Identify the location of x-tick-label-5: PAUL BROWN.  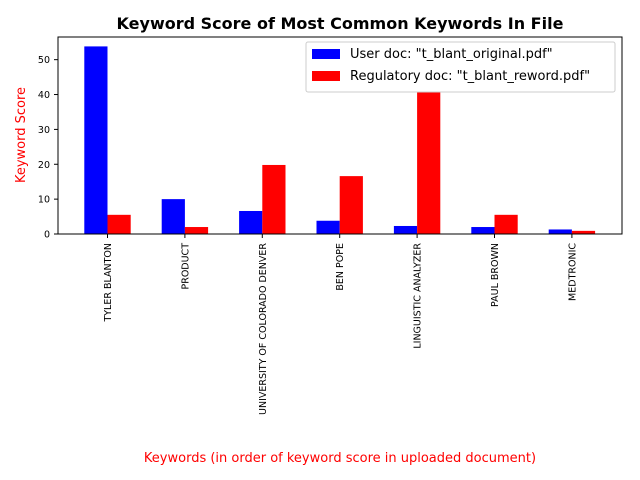
(495, 275).